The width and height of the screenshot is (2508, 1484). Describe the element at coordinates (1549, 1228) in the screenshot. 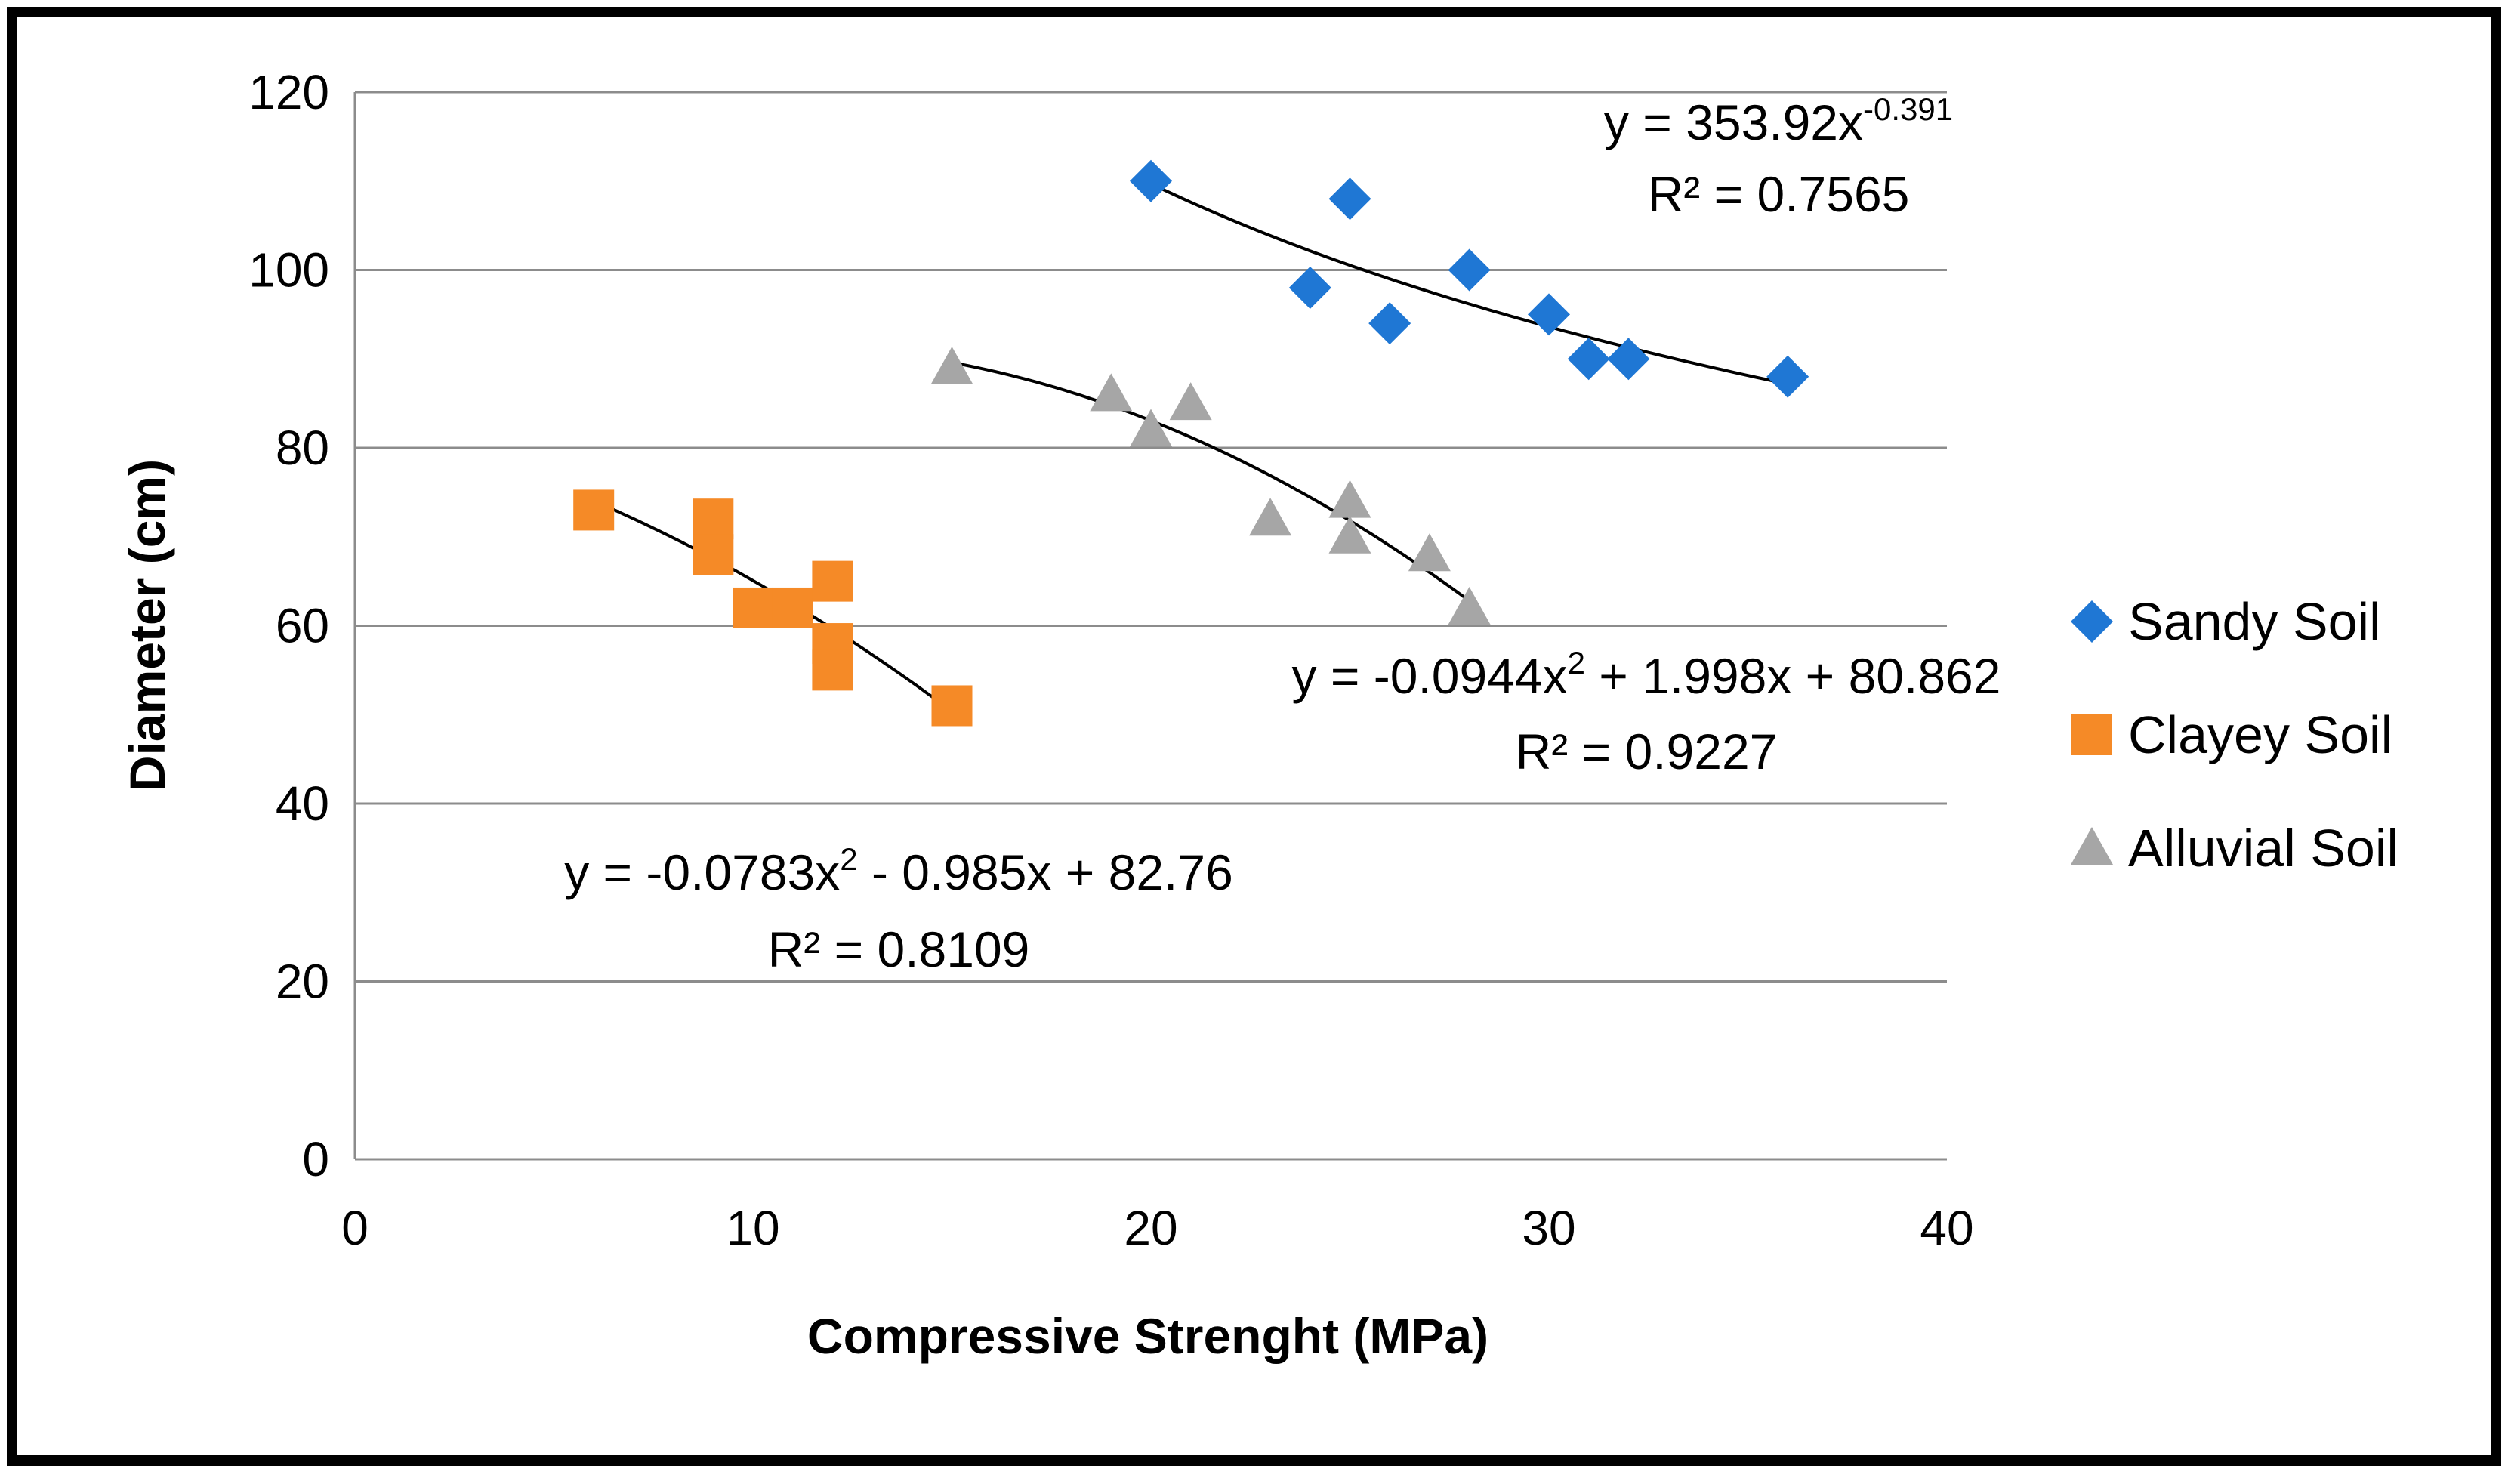

I see `x-tick-label: 30` at that location.